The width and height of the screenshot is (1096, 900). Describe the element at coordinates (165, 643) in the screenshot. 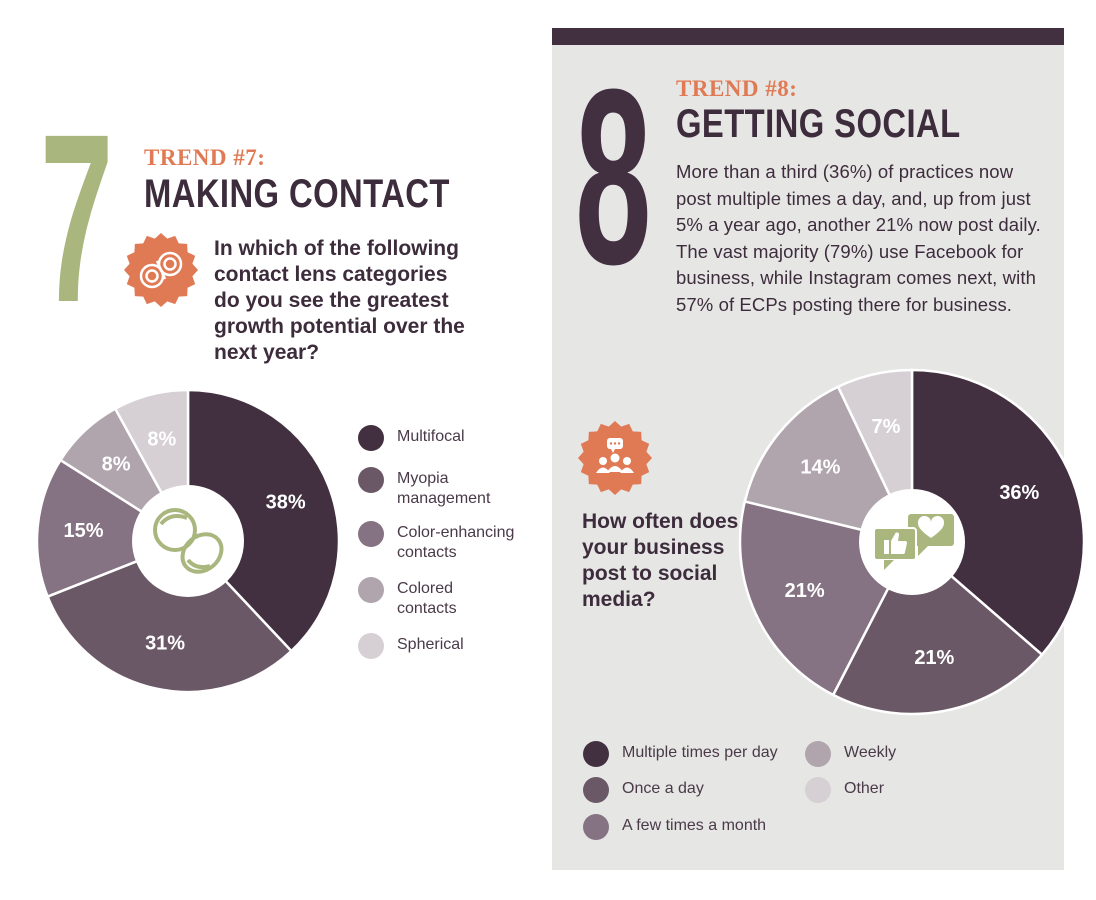

I see `pie-data-label: 31%` at that location.